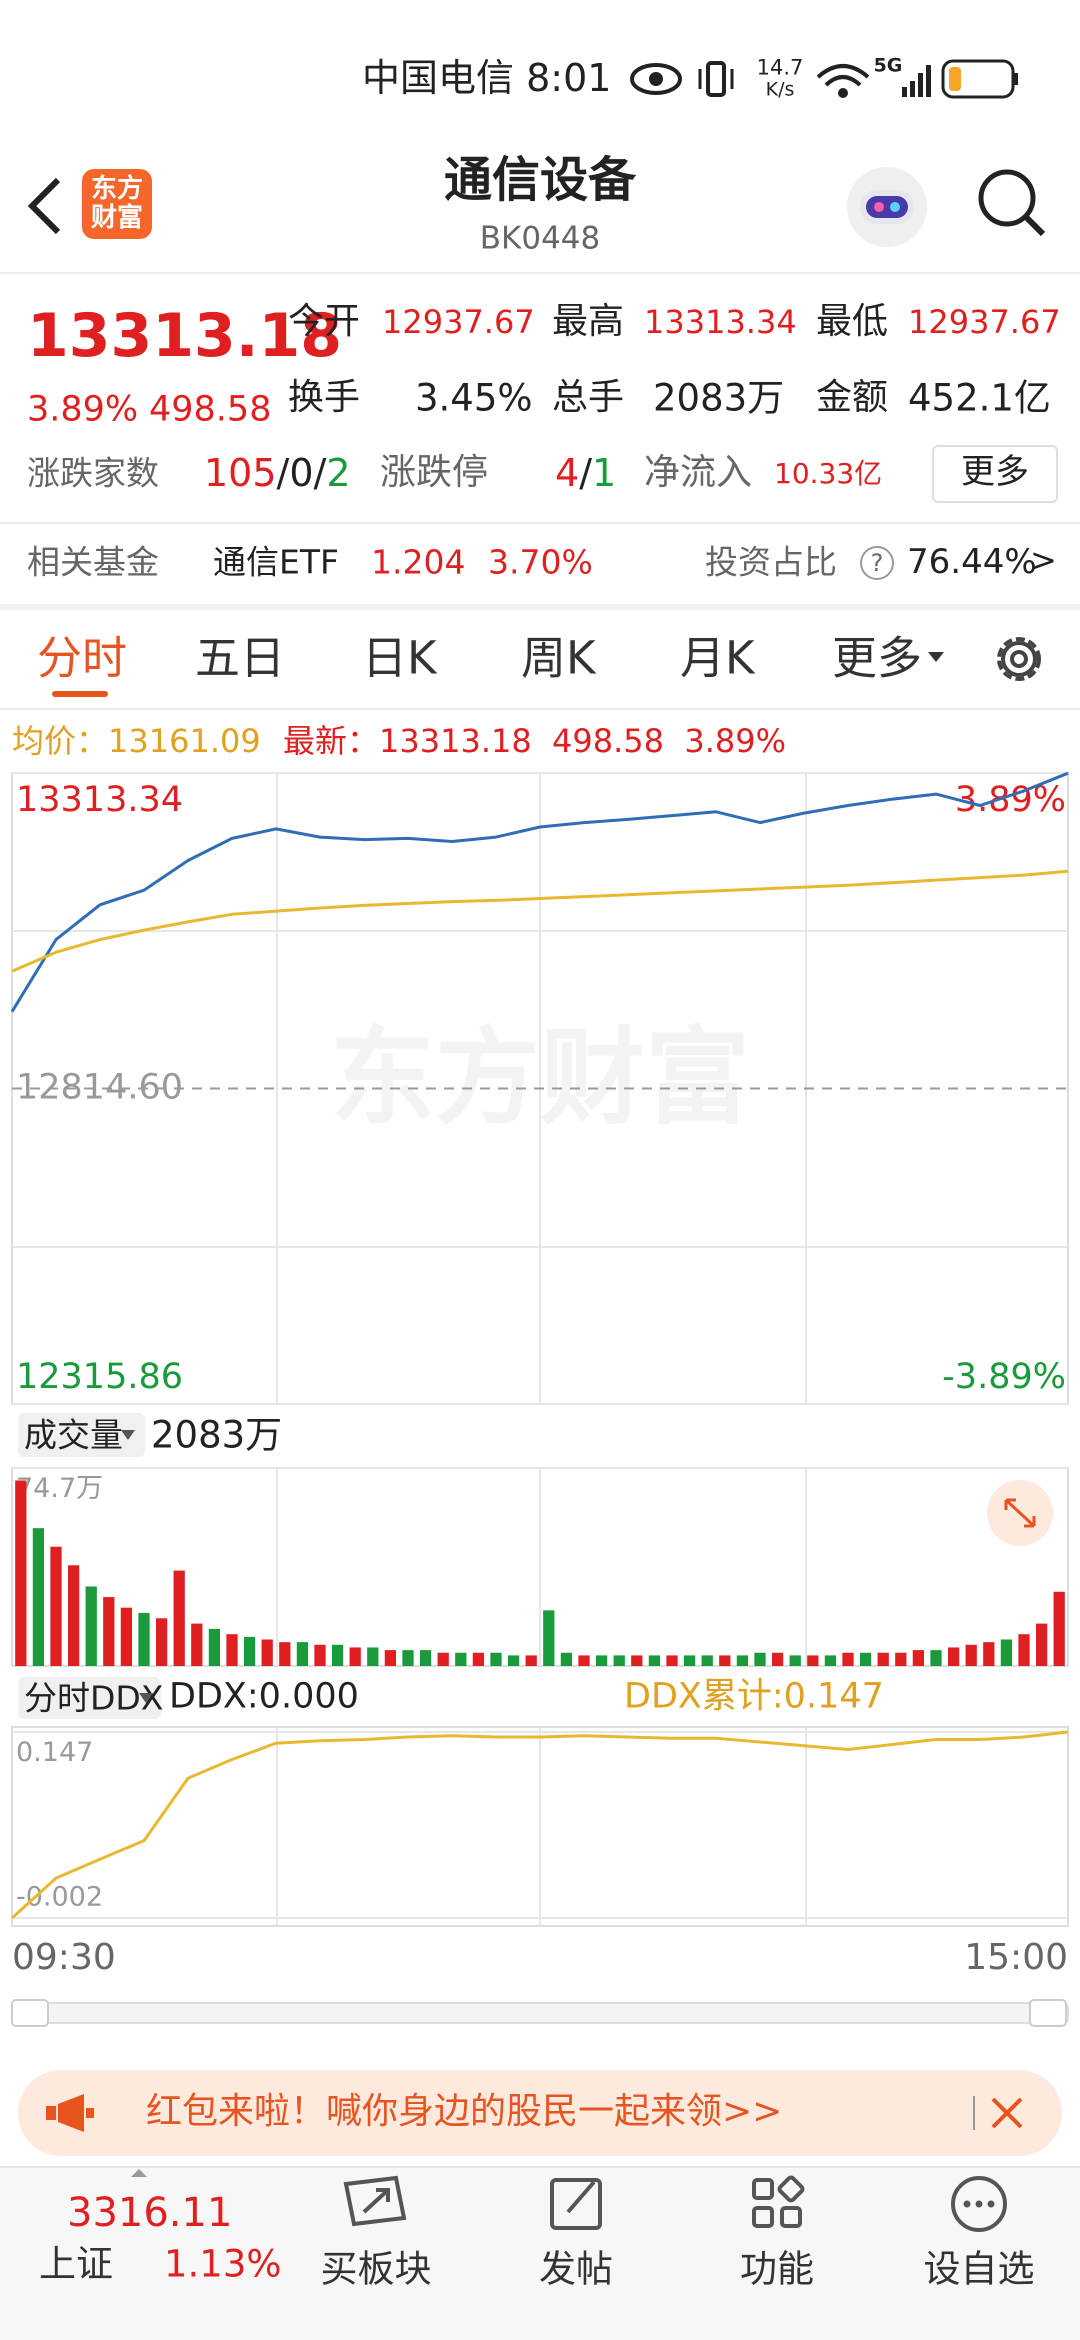  What do you see at coordinates (59, 1488) in the screenshot?
I see `y-tick-label: 74.7万` at bounding box center [59, 1488].